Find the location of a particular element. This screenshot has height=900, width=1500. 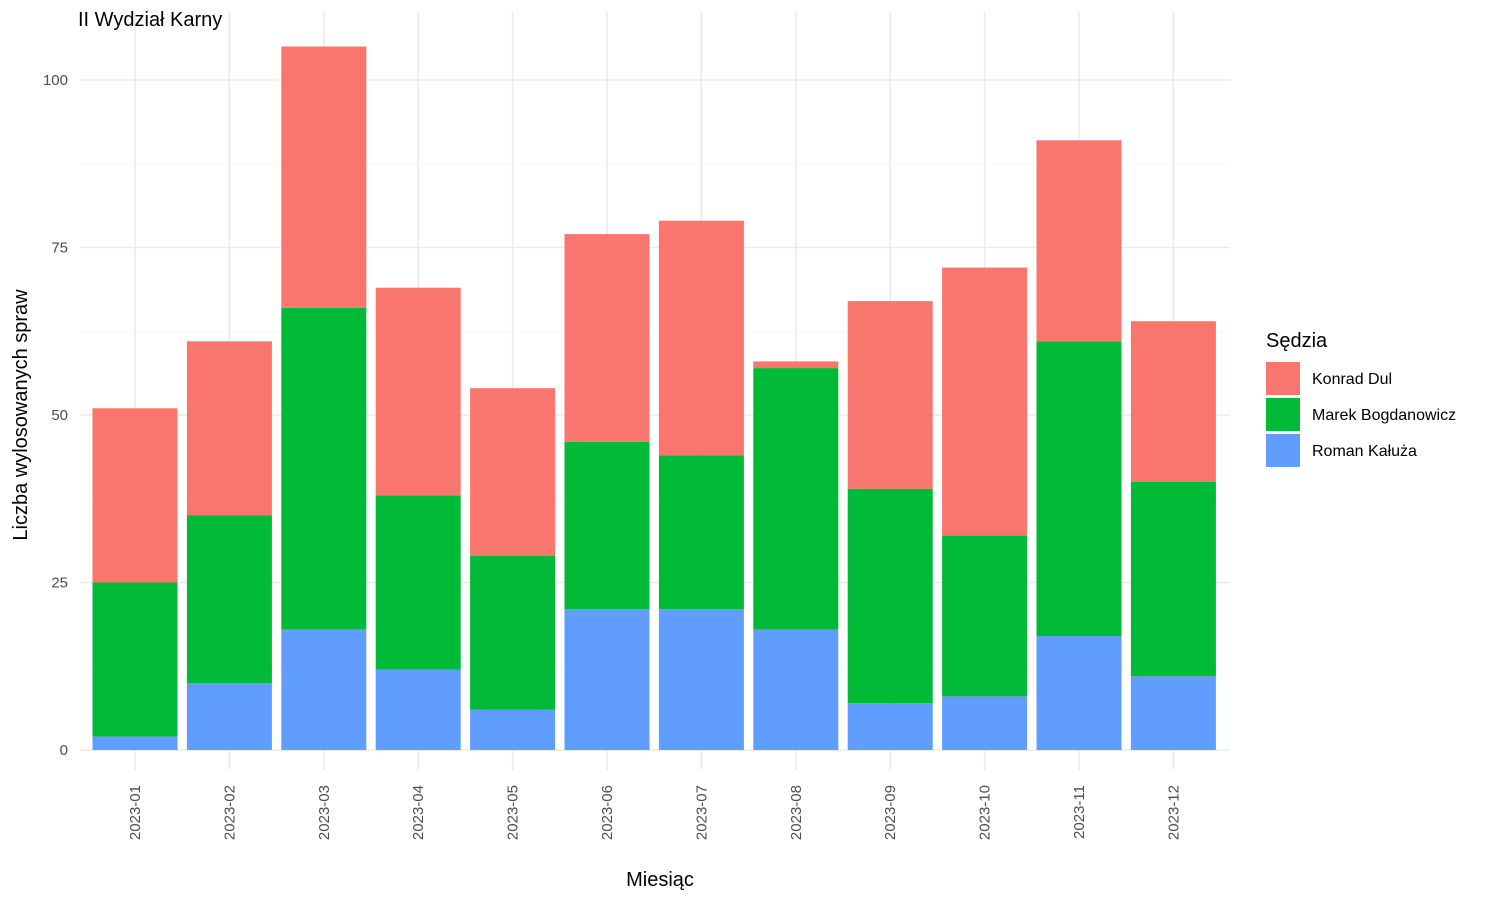

x-tick-label: 2023-06 is located at coordinates (607, 812).